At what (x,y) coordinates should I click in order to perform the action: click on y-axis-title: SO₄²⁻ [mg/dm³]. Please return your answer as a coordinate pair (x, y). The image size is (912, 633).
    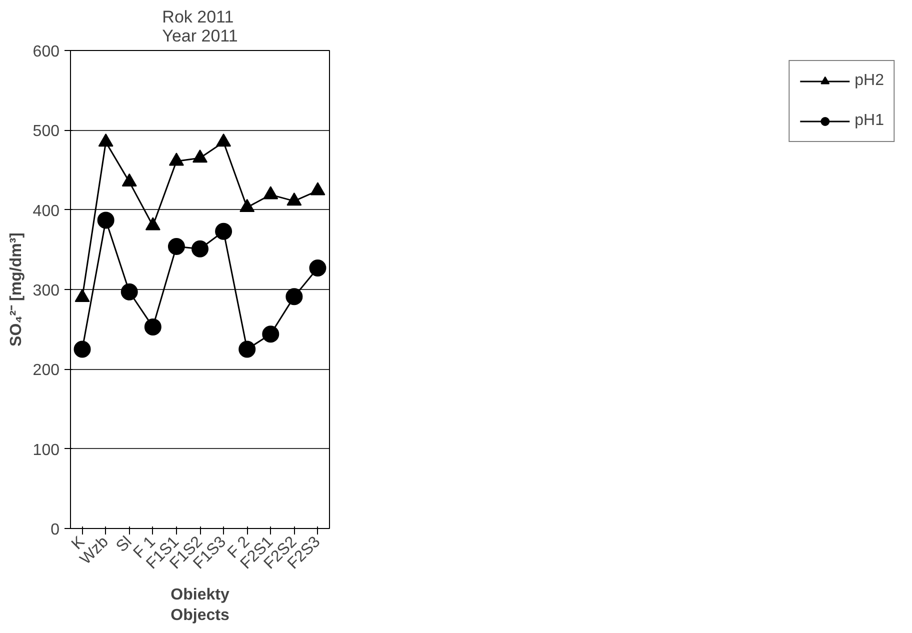
    Looking at the image, I should click on (16, 289).